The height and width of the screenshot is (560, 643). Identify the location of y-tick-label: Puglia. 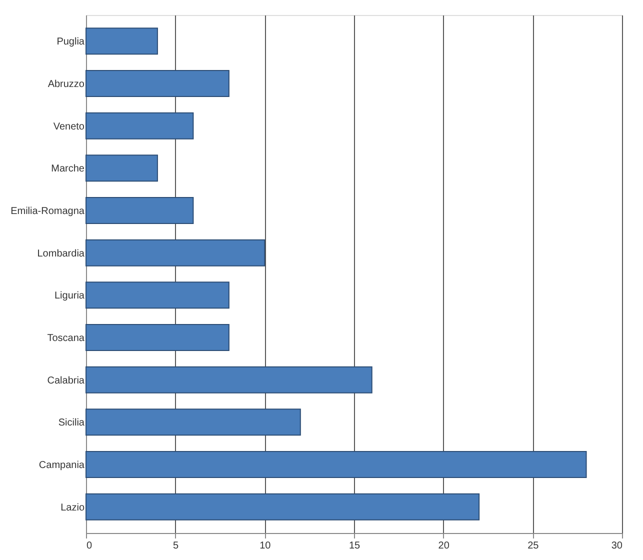
(70, 42).